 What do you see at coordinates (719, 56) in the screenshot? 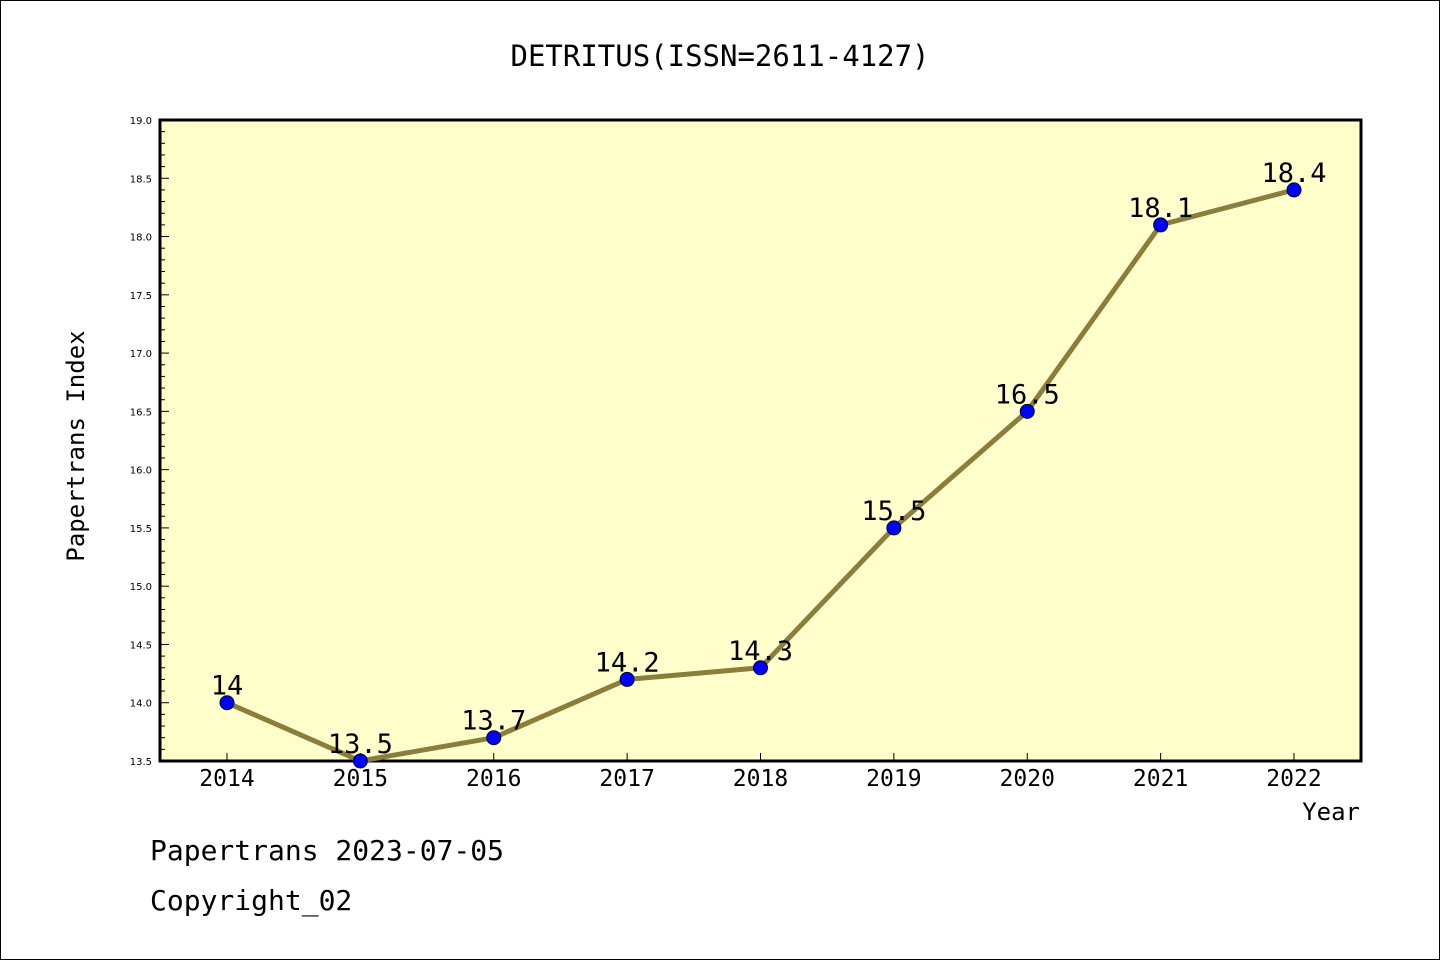
I see `chart-title: DETRITUS(ISSN=2611-4127)` at bounding box center [719, 56].